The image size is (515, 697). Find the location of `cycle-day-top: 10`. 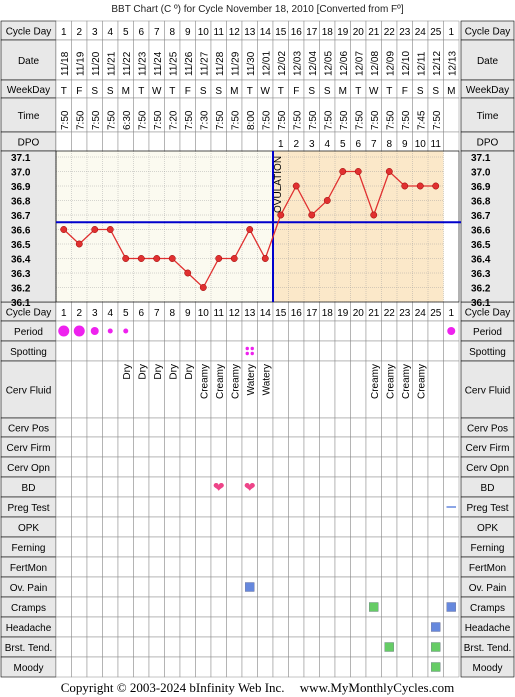

cycle-day-top: 10 is located at coordinates (204, 32).